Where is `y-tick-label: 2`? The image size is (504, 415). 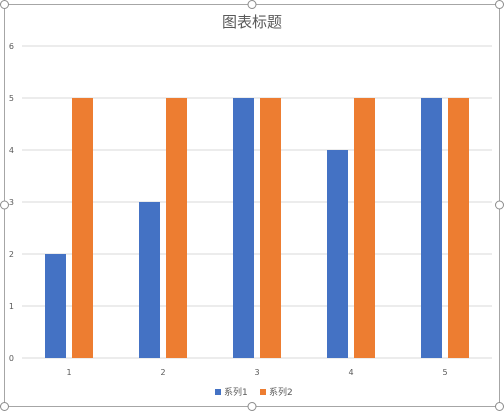
y-tick-label: 2 is located at coordinates (11, 254).